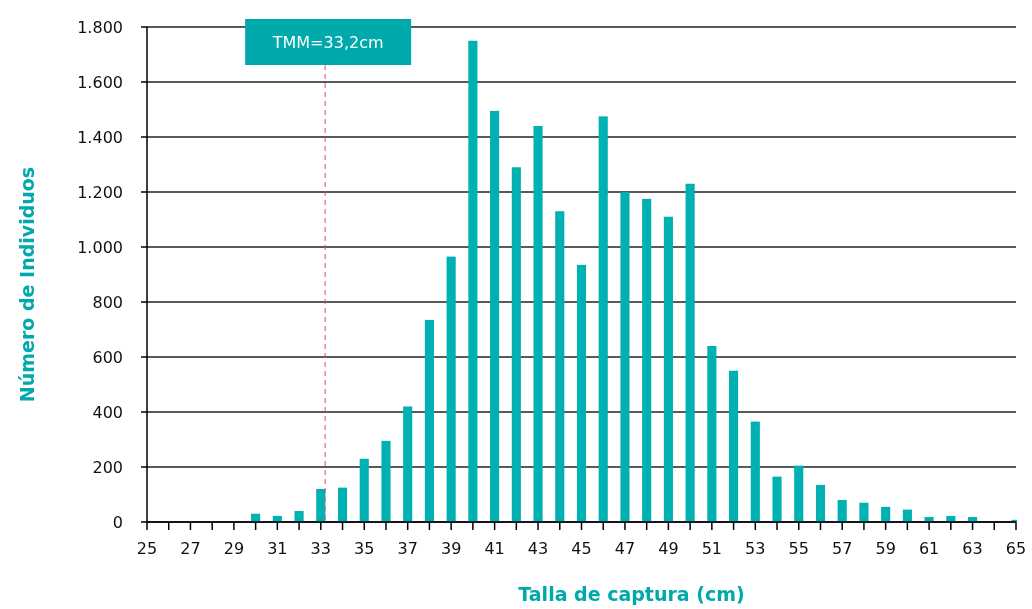 Image resolution: width=1032 pixels, height=609 pixels. What do you see at coordinates (27, 284) in the screenshot?
I see `y-axis-title: Número de Individuos` at bounding box center [27, 284].